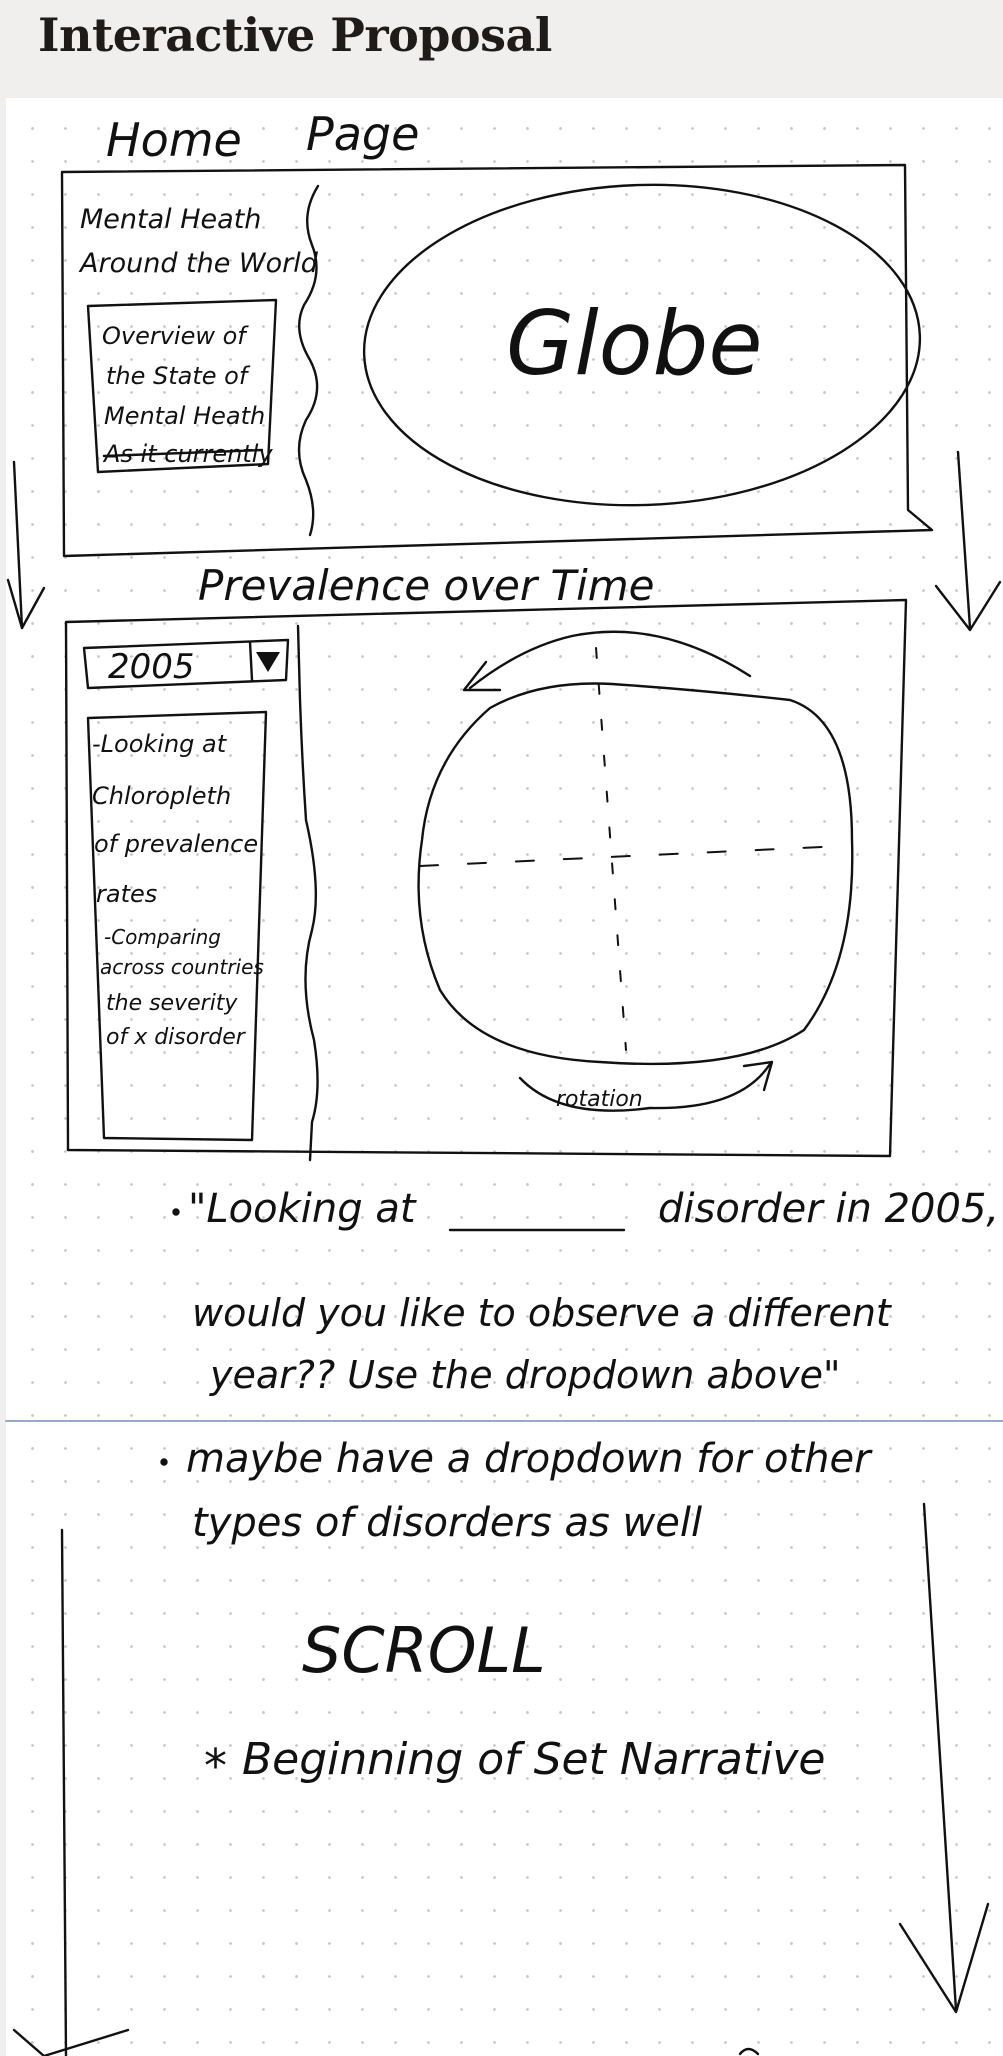 Image resolution: width=1003 pixels, height=2056 pixels. I want to click on star-symbol: *, so click(215, 1766).